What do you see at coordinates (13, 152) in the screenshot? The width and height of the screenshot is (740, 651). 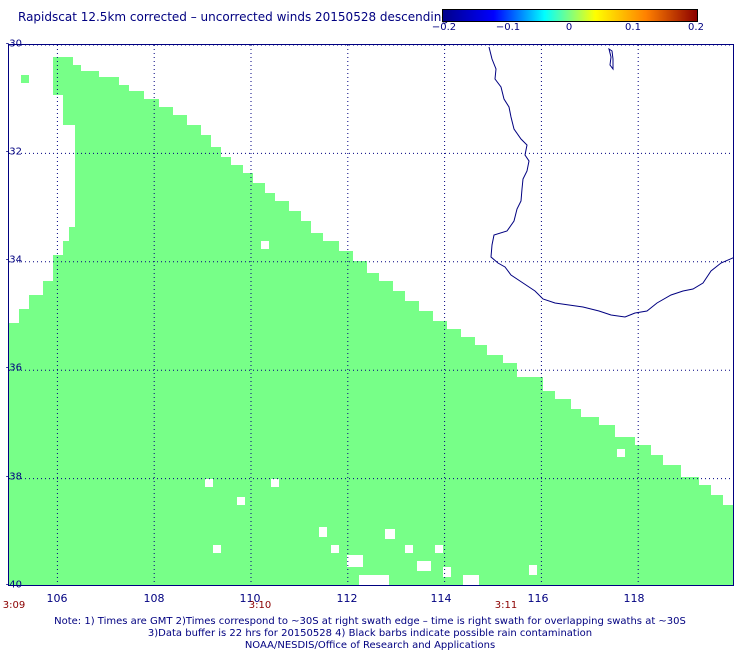 I see `lat-tick-label: -32` at bounding box center [13, 152].